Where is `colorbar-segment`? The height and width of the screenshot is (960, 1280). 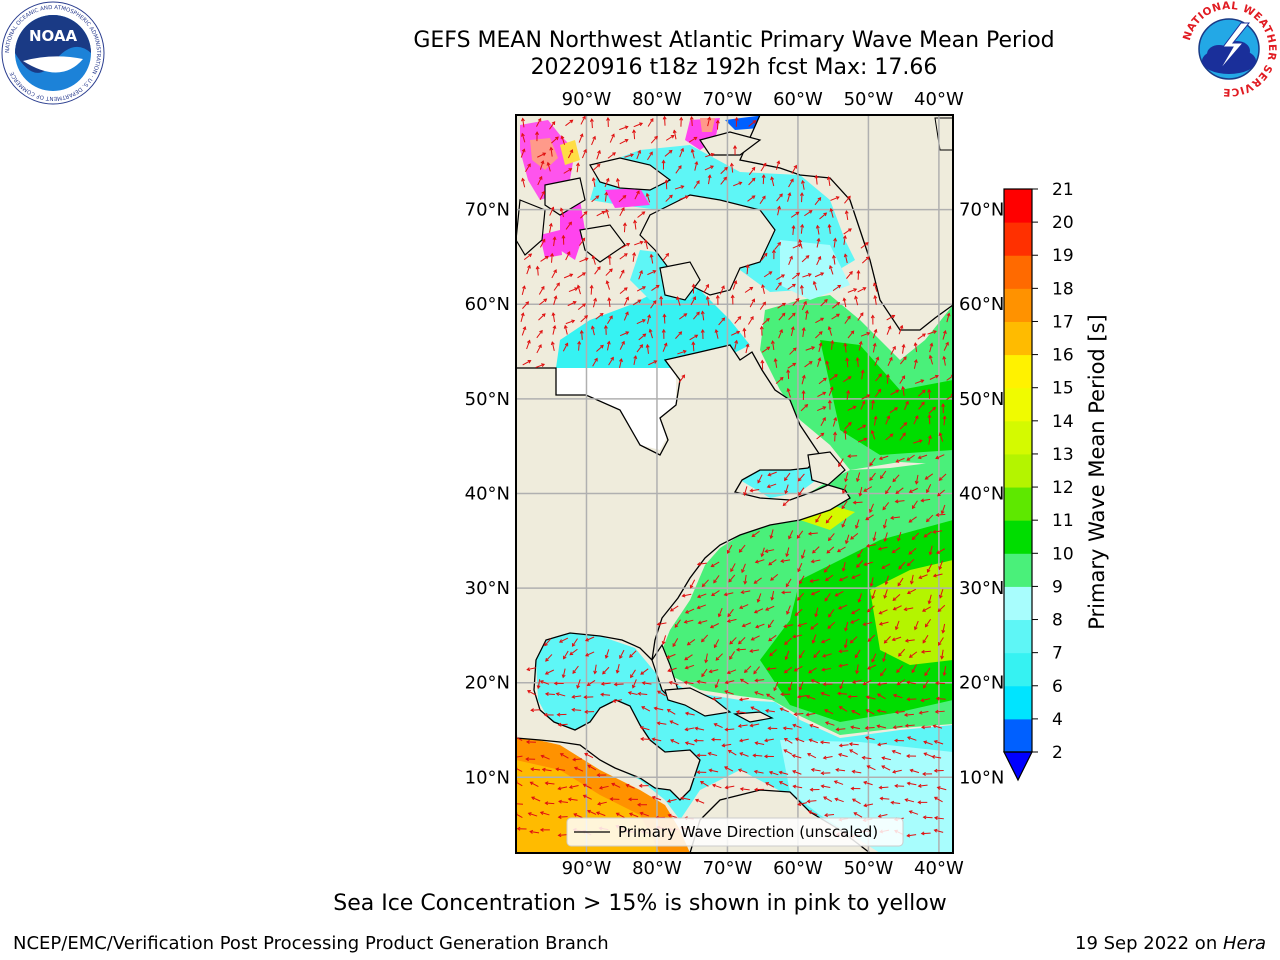 colorbar-segment is located at coordinates (1018, 338).